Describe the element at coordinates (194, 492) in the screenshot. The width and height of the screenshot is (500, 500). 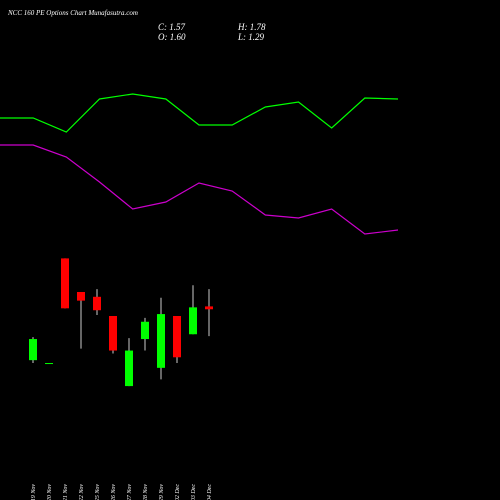
I see `x-tick-label: 03 Dec` at that location.